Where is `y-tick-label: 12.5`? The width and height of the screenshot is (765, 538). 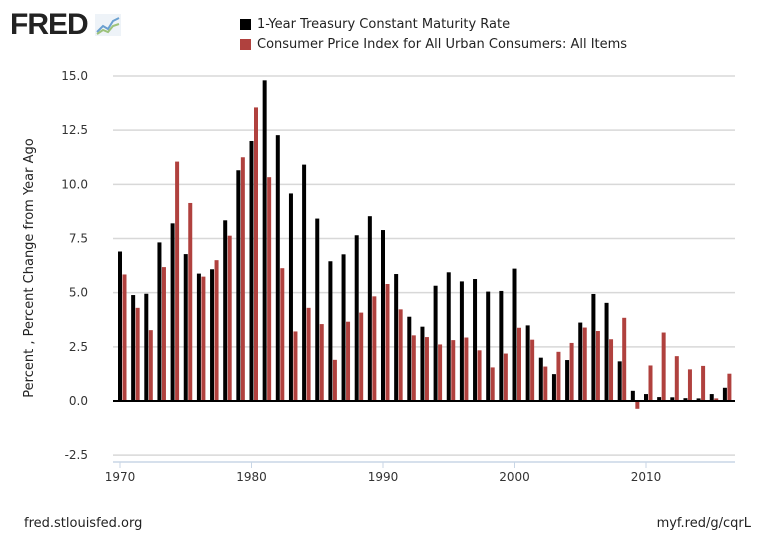
y-tick-label: 12.5 is located at coordinates (74, 130).